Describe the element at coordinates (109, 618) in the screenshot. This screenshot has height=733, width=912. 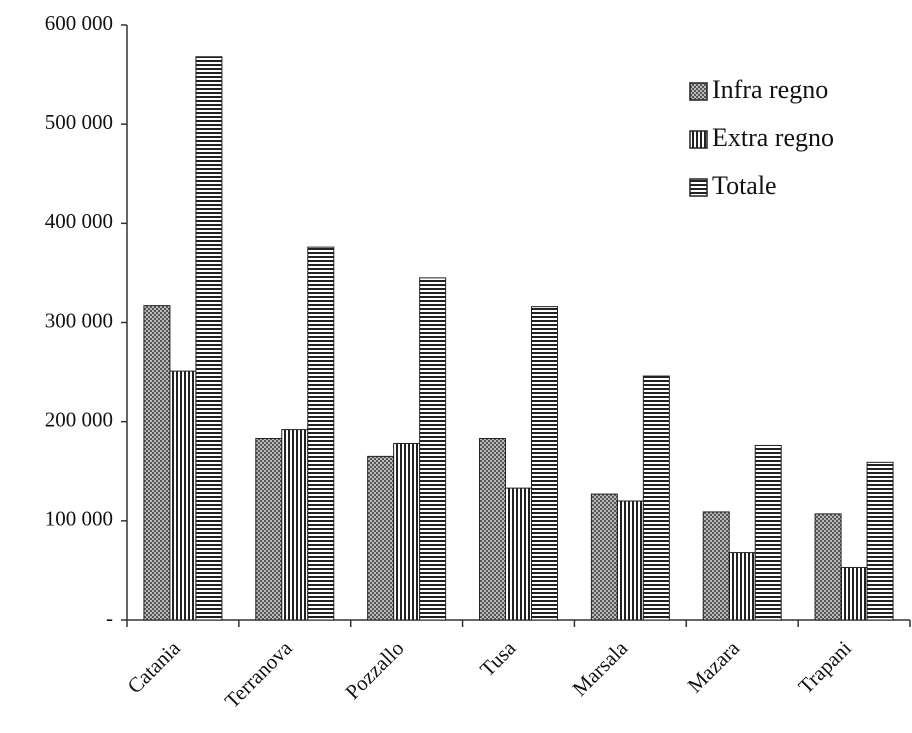
I see `y-tick-label: -` at that location.